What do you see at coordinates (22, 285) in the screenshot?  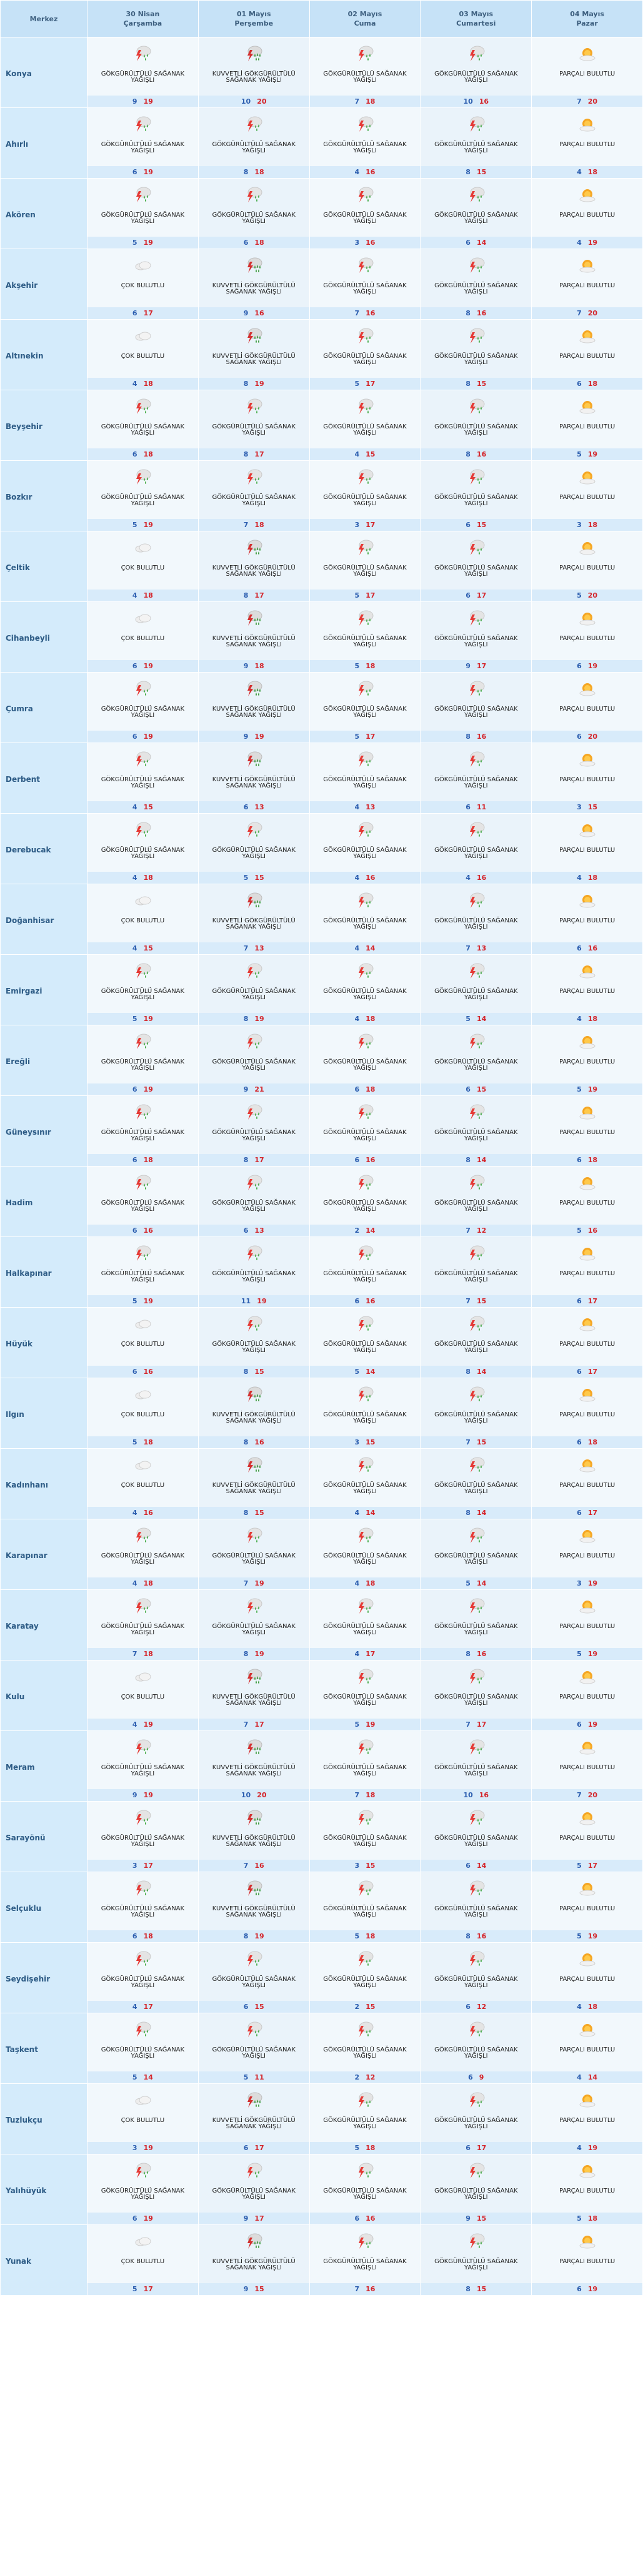 I see `centre-name: Akşehir` at bounding box center [22, 285].